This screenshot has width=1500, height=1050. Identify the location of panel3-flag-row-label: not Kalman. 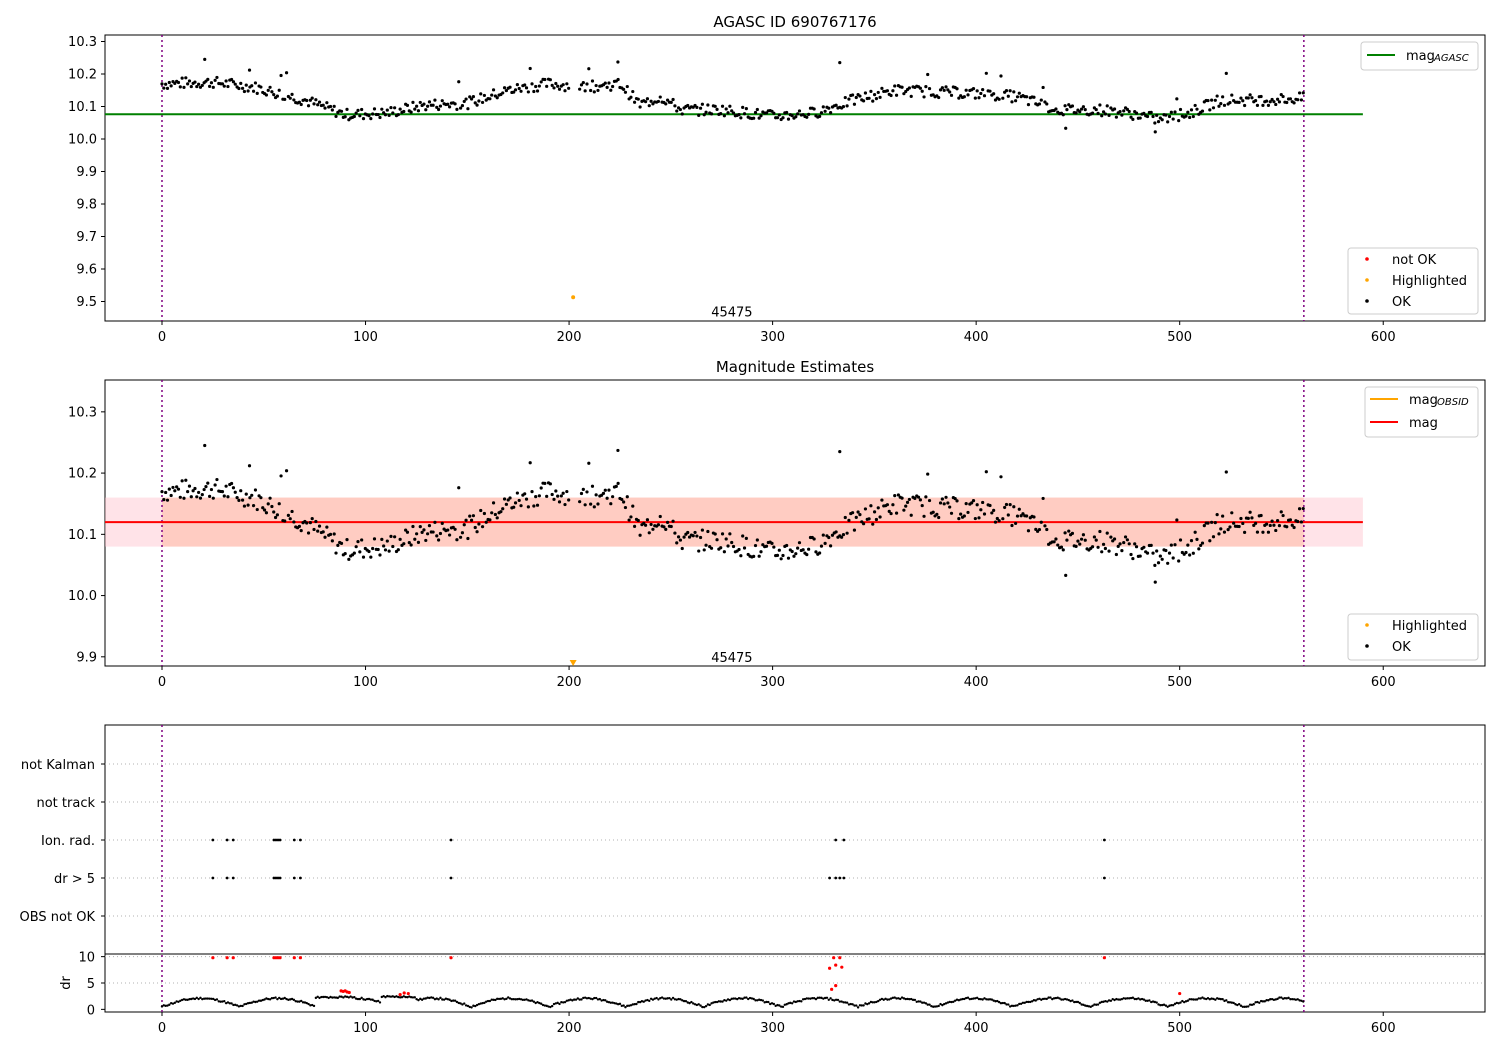
(58, 765).